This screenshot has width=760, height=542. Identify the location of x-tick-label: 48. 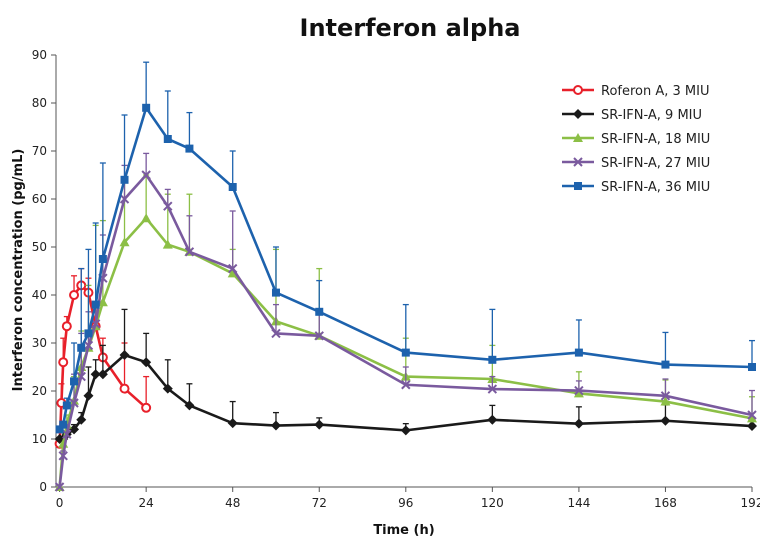
(232, 503).